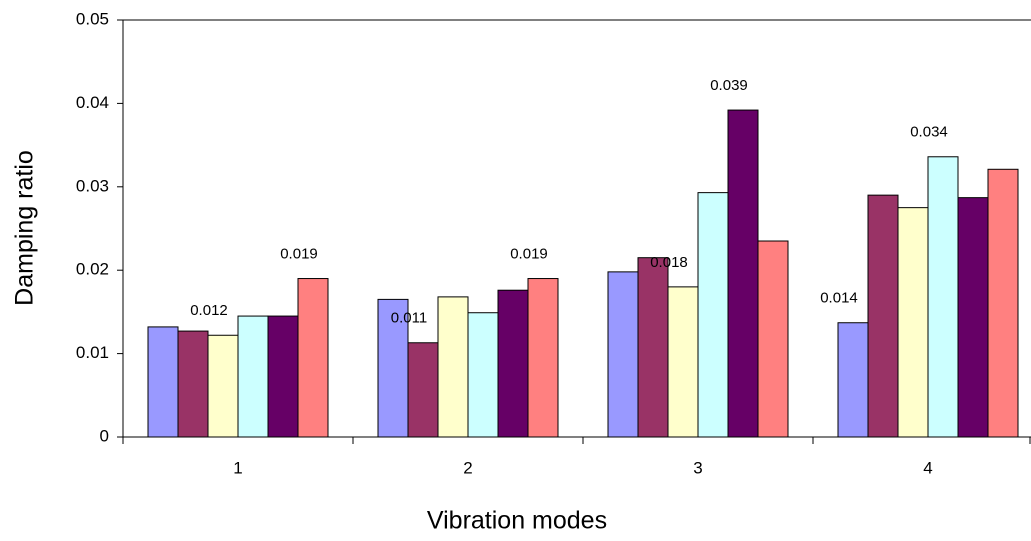 This screenshot has height=541, width=1031. I want to click on y-tick-label: 0.05, so click(92, 18).